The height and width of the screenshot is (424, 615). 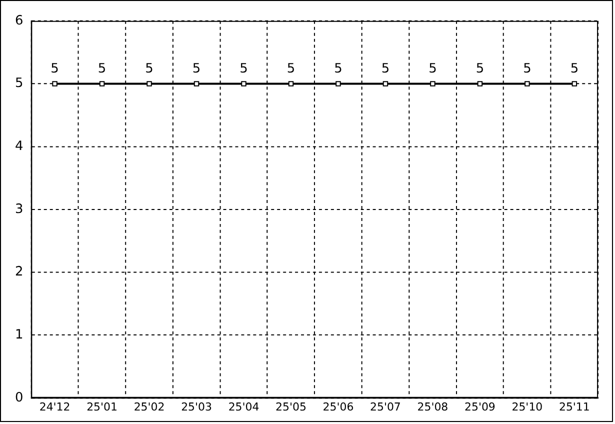 What do you see at coordinates (338, 407) in the screenshot?
I see `x-tick-label: 25'06` at bounding box center [338, 407].